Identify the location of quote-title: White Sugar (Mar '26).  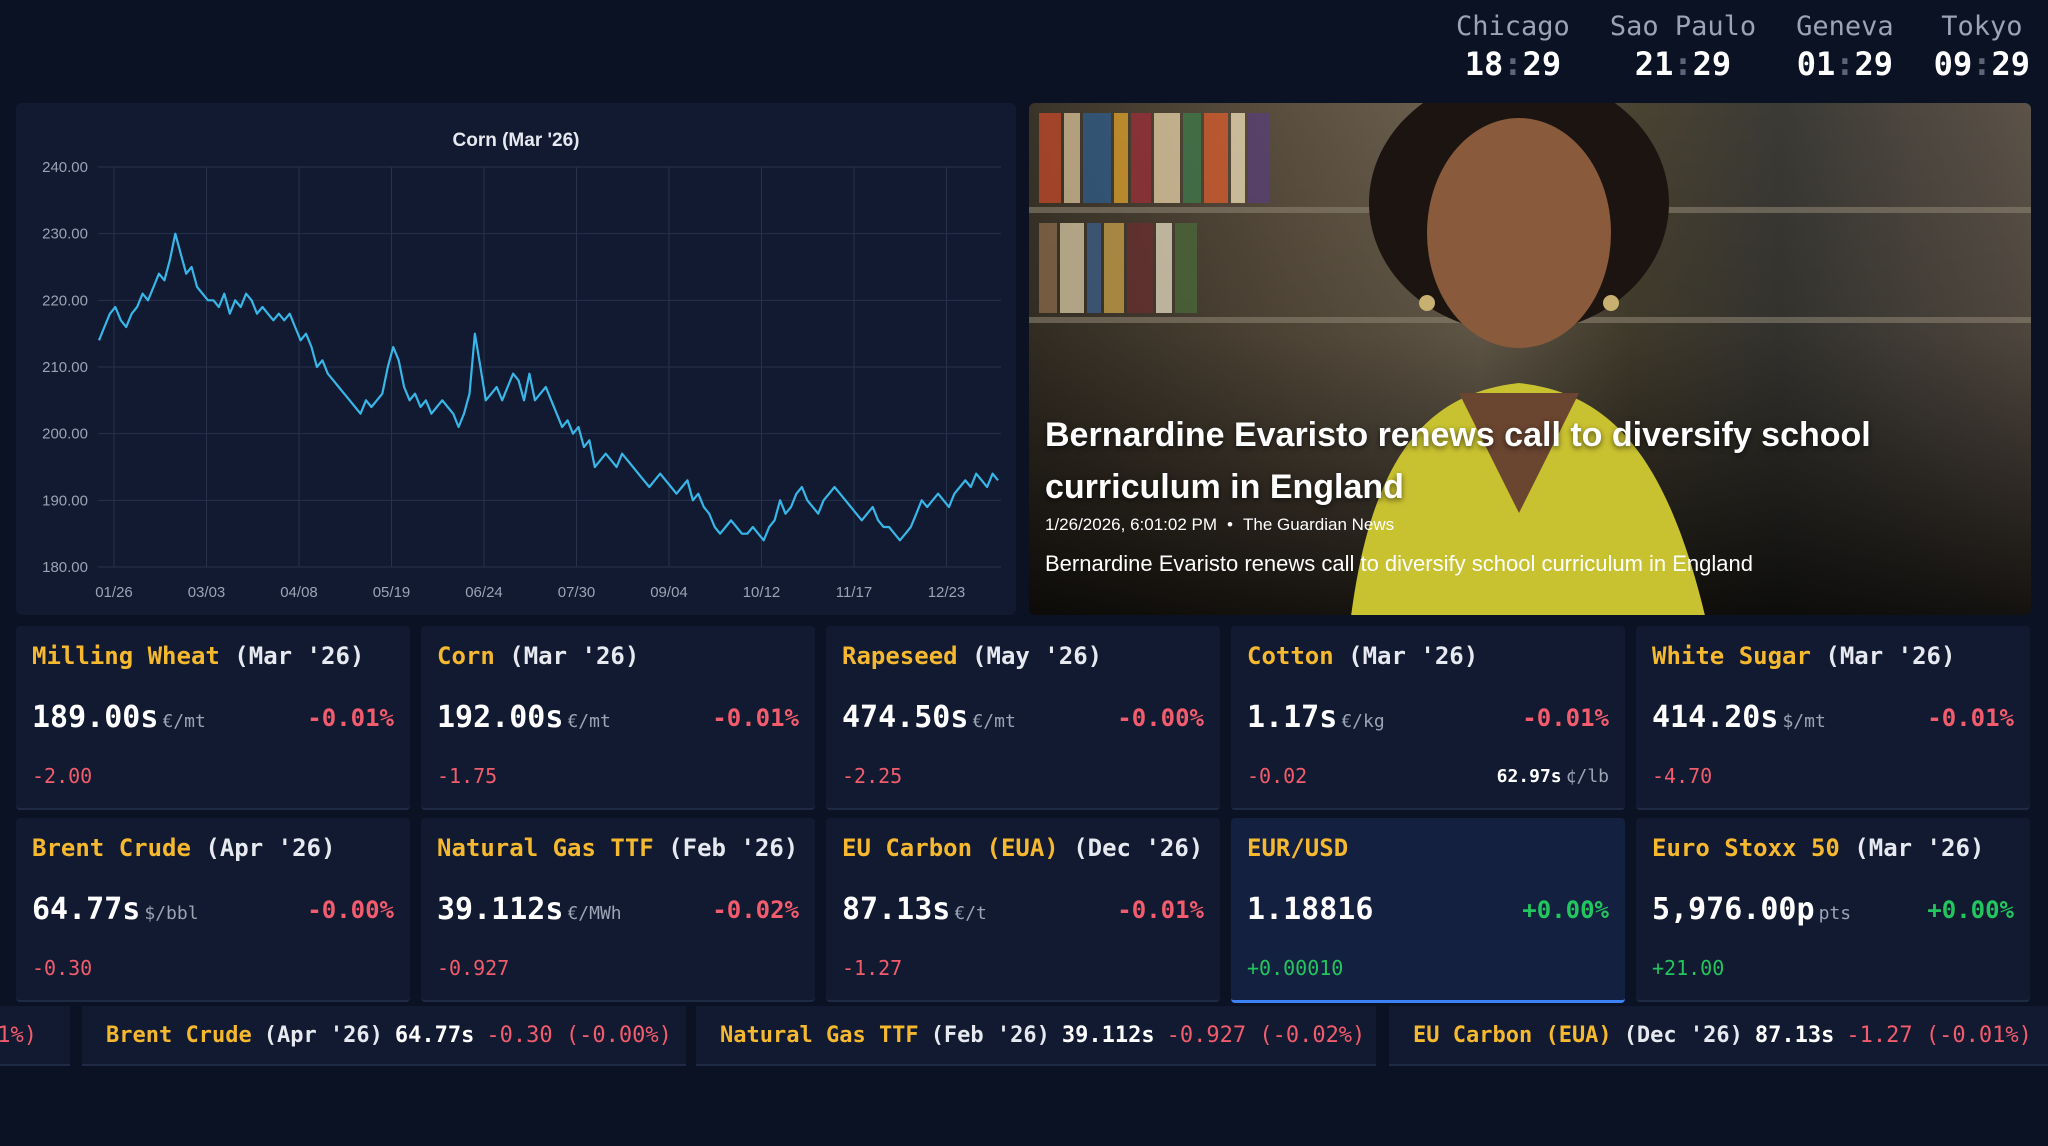
(1803, 656).